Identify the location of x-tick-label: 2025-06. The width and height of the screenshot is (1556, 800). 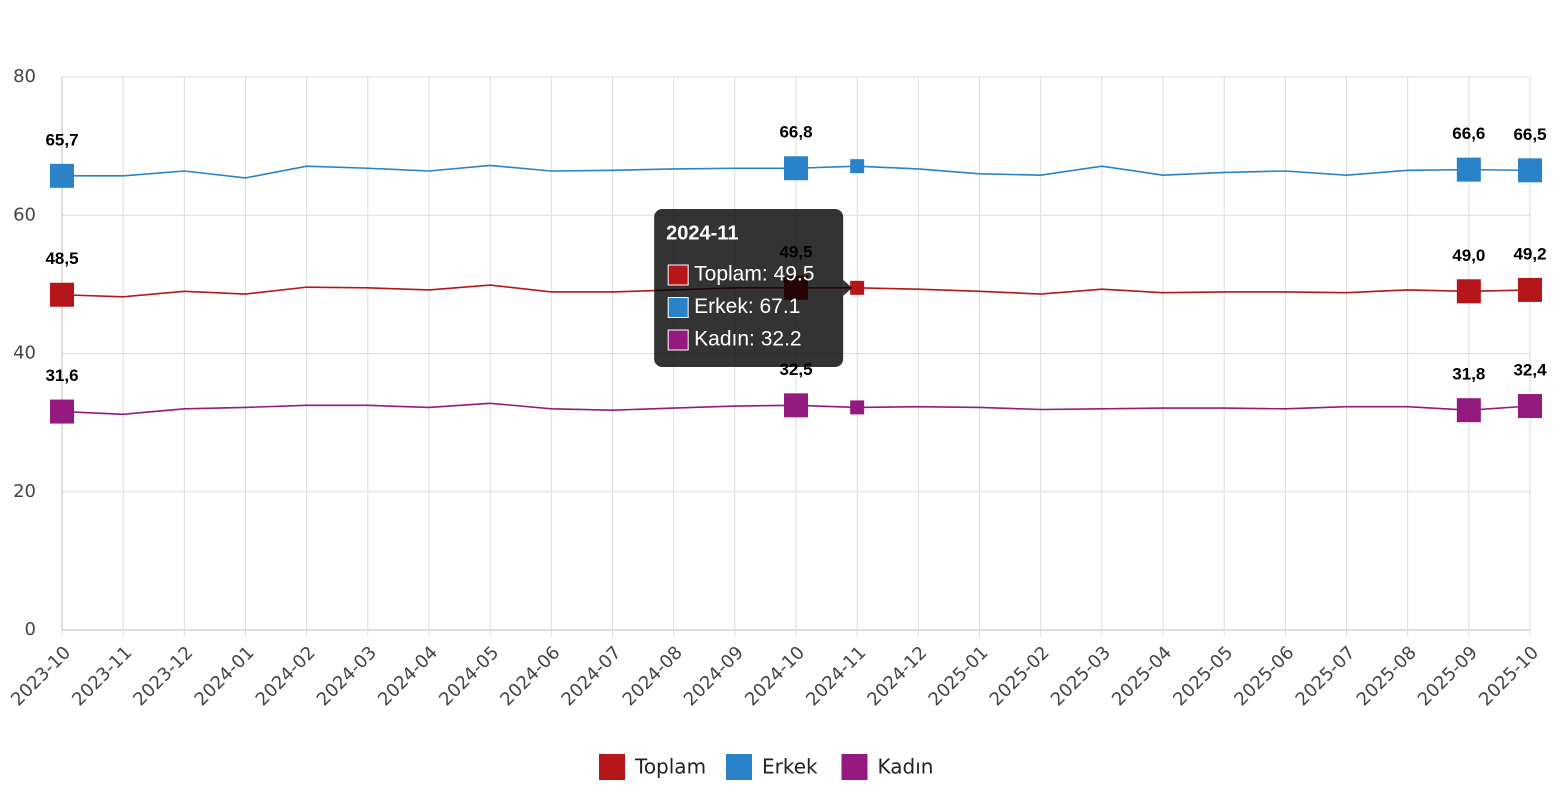
(1264, 676).